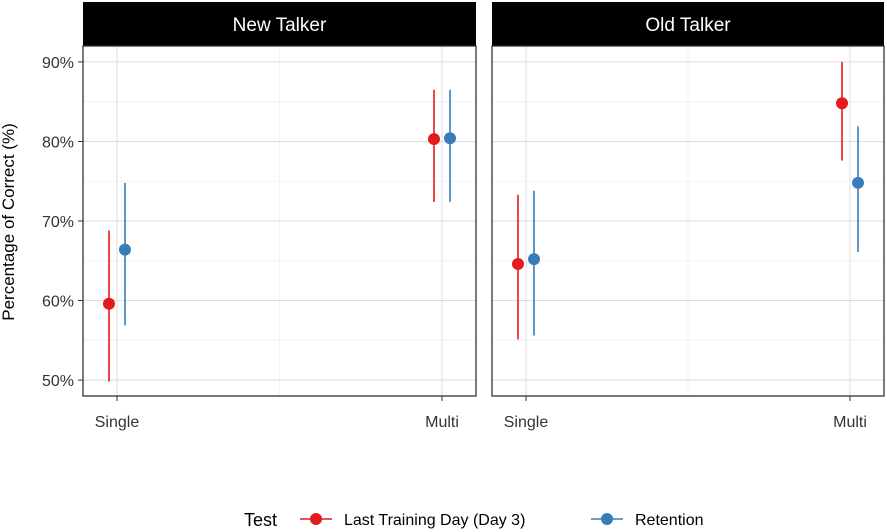 The image size is (887, 532). I want to click on legend-label: Retention, so click(669, 520).